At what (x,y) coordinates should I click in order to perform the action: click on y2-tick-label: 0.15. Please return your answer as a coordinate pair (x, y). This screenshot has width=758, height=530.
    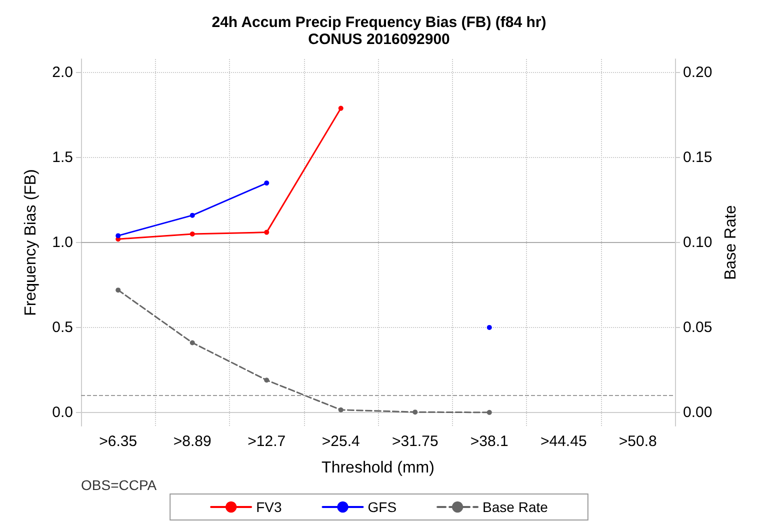
    Looking at the image, I should click on (697, 157).